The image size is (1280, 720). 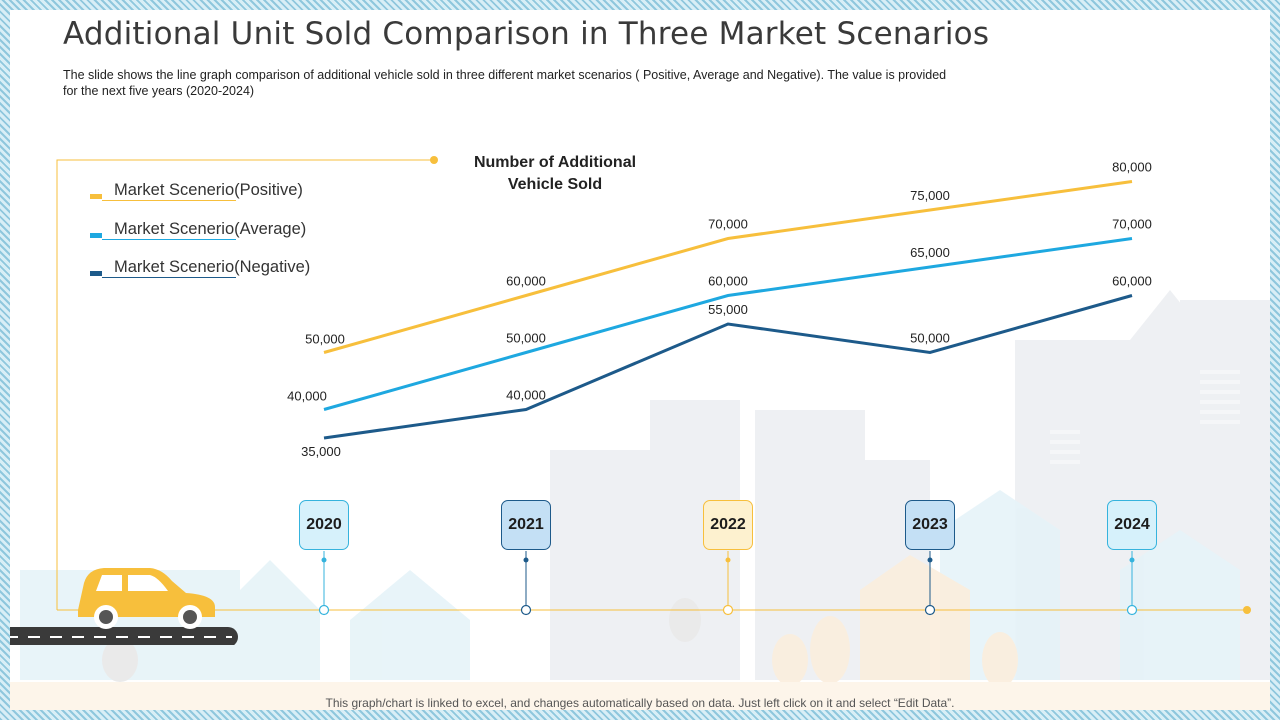 I want to click on data-label: 55,000, so click(x=728, y=309).